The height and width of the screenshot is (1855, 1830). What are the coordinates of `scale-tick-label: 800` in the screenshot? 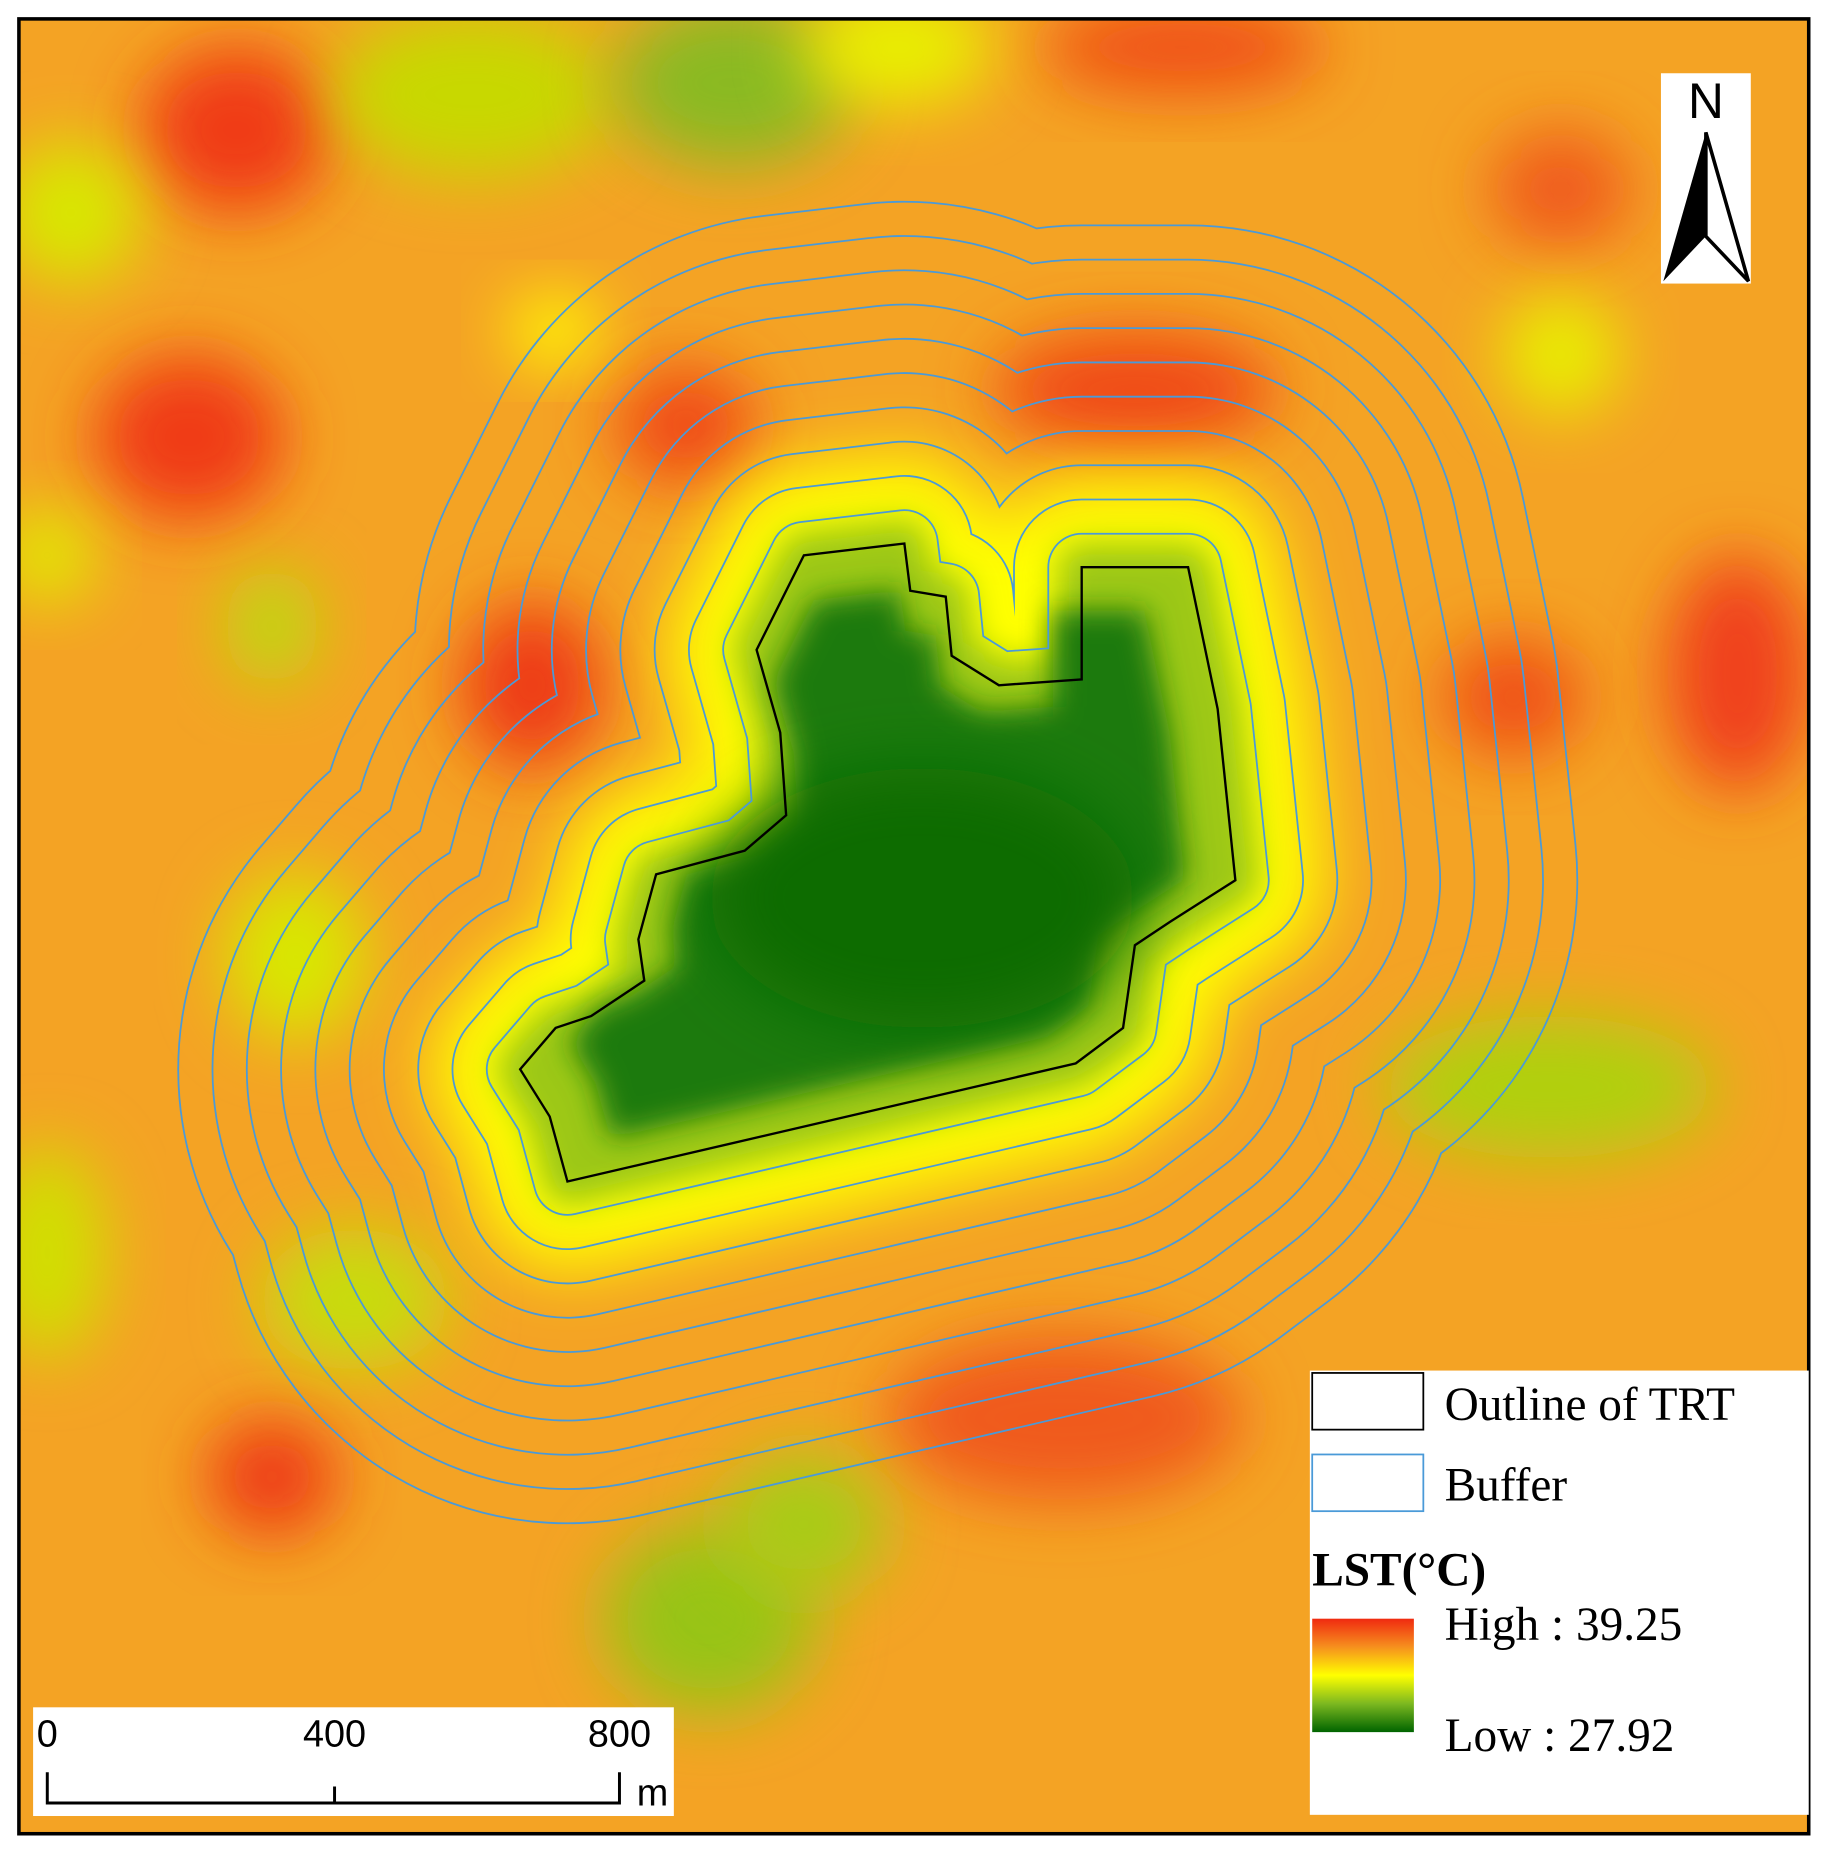 It's located at (619, 1734).